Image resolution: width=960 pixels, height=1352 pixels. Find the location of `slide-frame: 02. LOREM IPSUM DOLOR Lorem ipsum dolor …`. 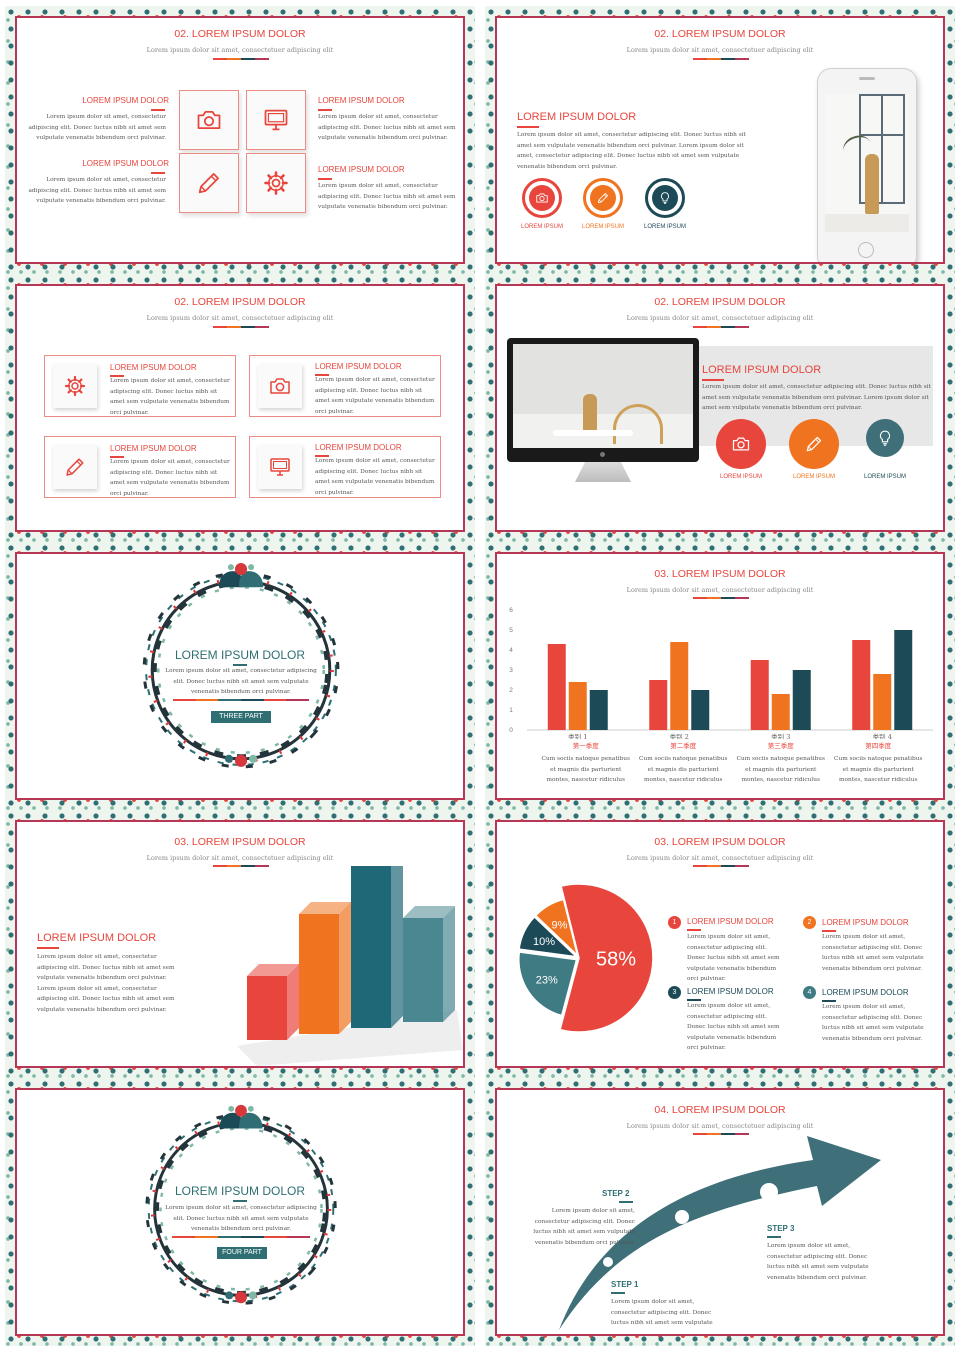

slide-frame: 02. LOREM IPSUM DOLOR Lorem ipsum dolor … is located at coordinates (240, 408).